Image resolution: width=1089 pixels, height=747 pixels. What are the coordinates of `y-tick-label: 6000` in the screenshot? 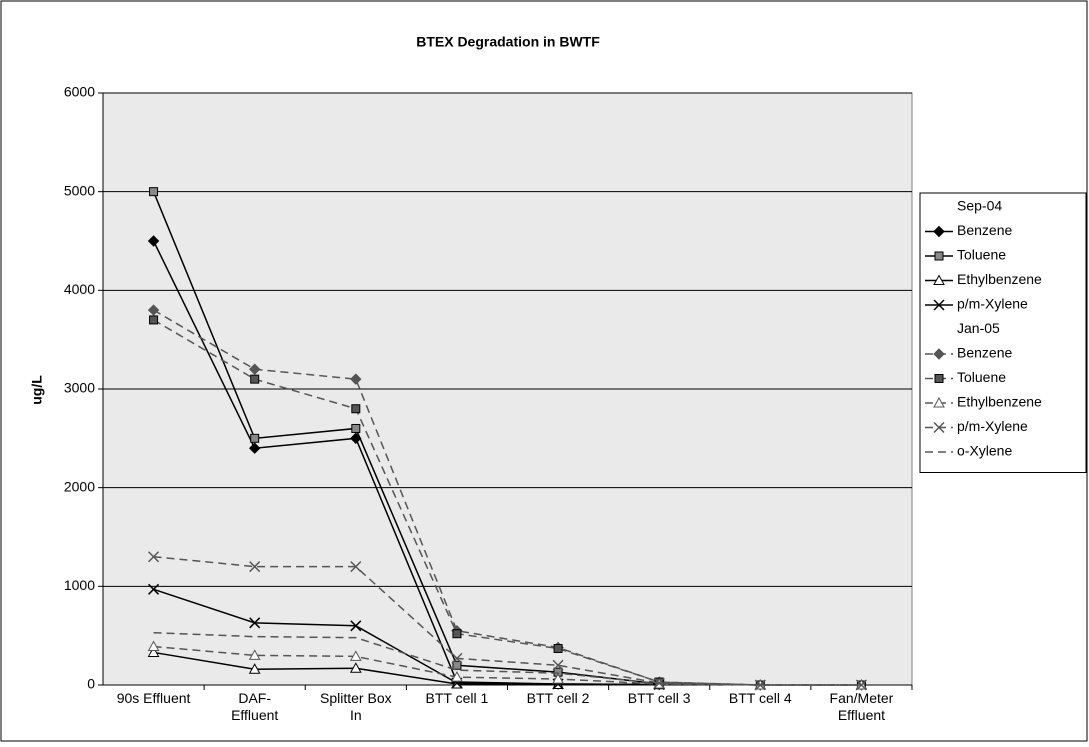 It's located at (79, 92).